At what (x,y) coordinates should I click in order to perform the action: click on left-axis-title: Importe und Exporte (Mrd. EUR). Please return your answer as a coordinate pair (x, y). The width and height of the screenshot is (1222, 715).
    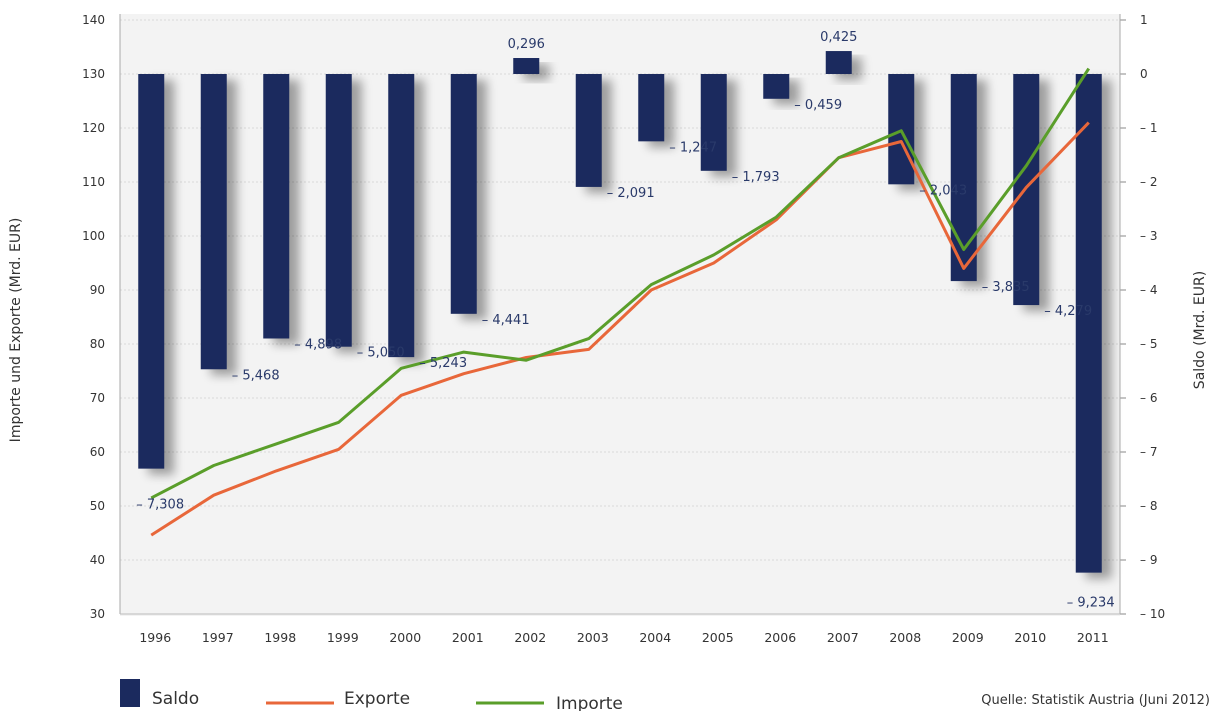
    Looking at the image, I should click on (16, 330).